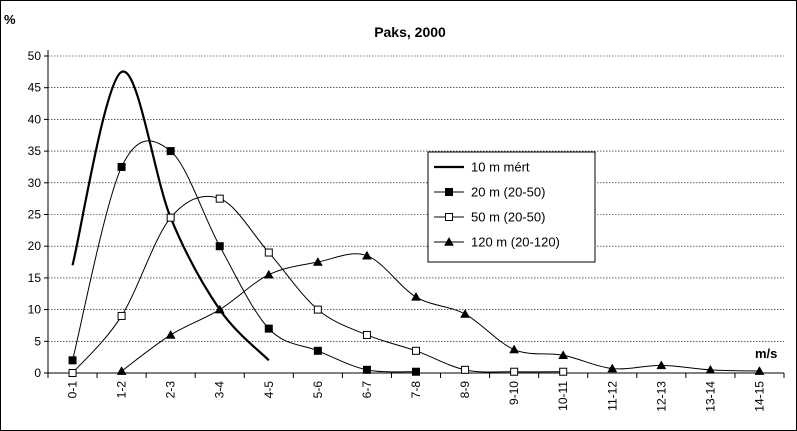 The image size is (797, 431). Describe the element at coordinates (710, 396) in the screenshot. I see `x-tick-label: 13-14` at that location.